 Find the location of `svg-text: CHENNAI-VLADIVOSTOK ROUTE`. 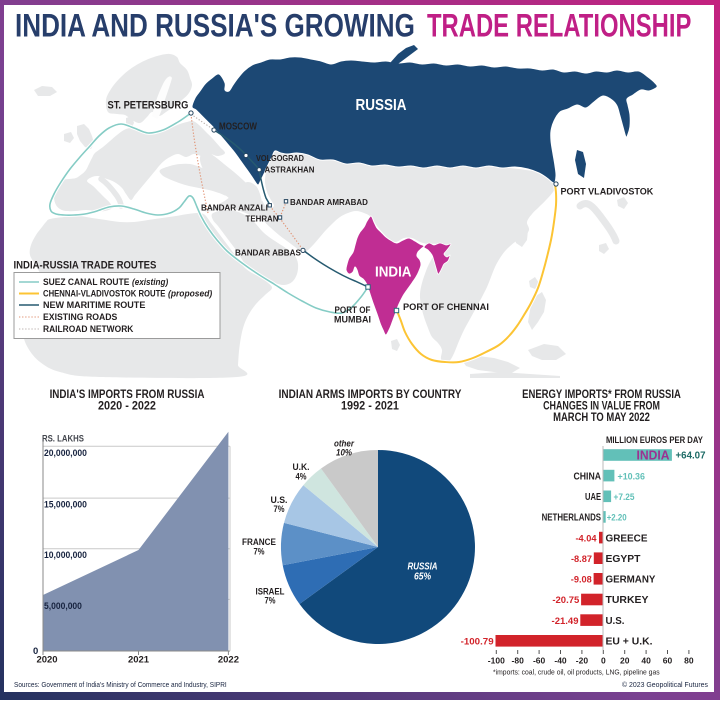

svg-text: CHENNAI-VLADIVOSTOK ROUTE is located at coordinates (104, 294).